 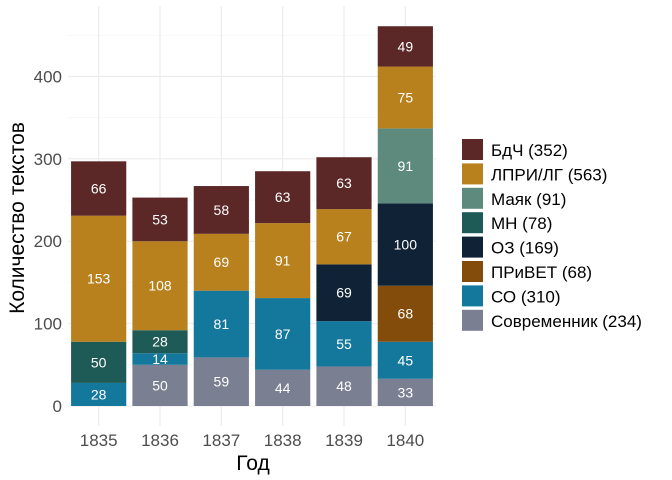 I want to click on segment-value-label: 58, so click(x=222, y=210).